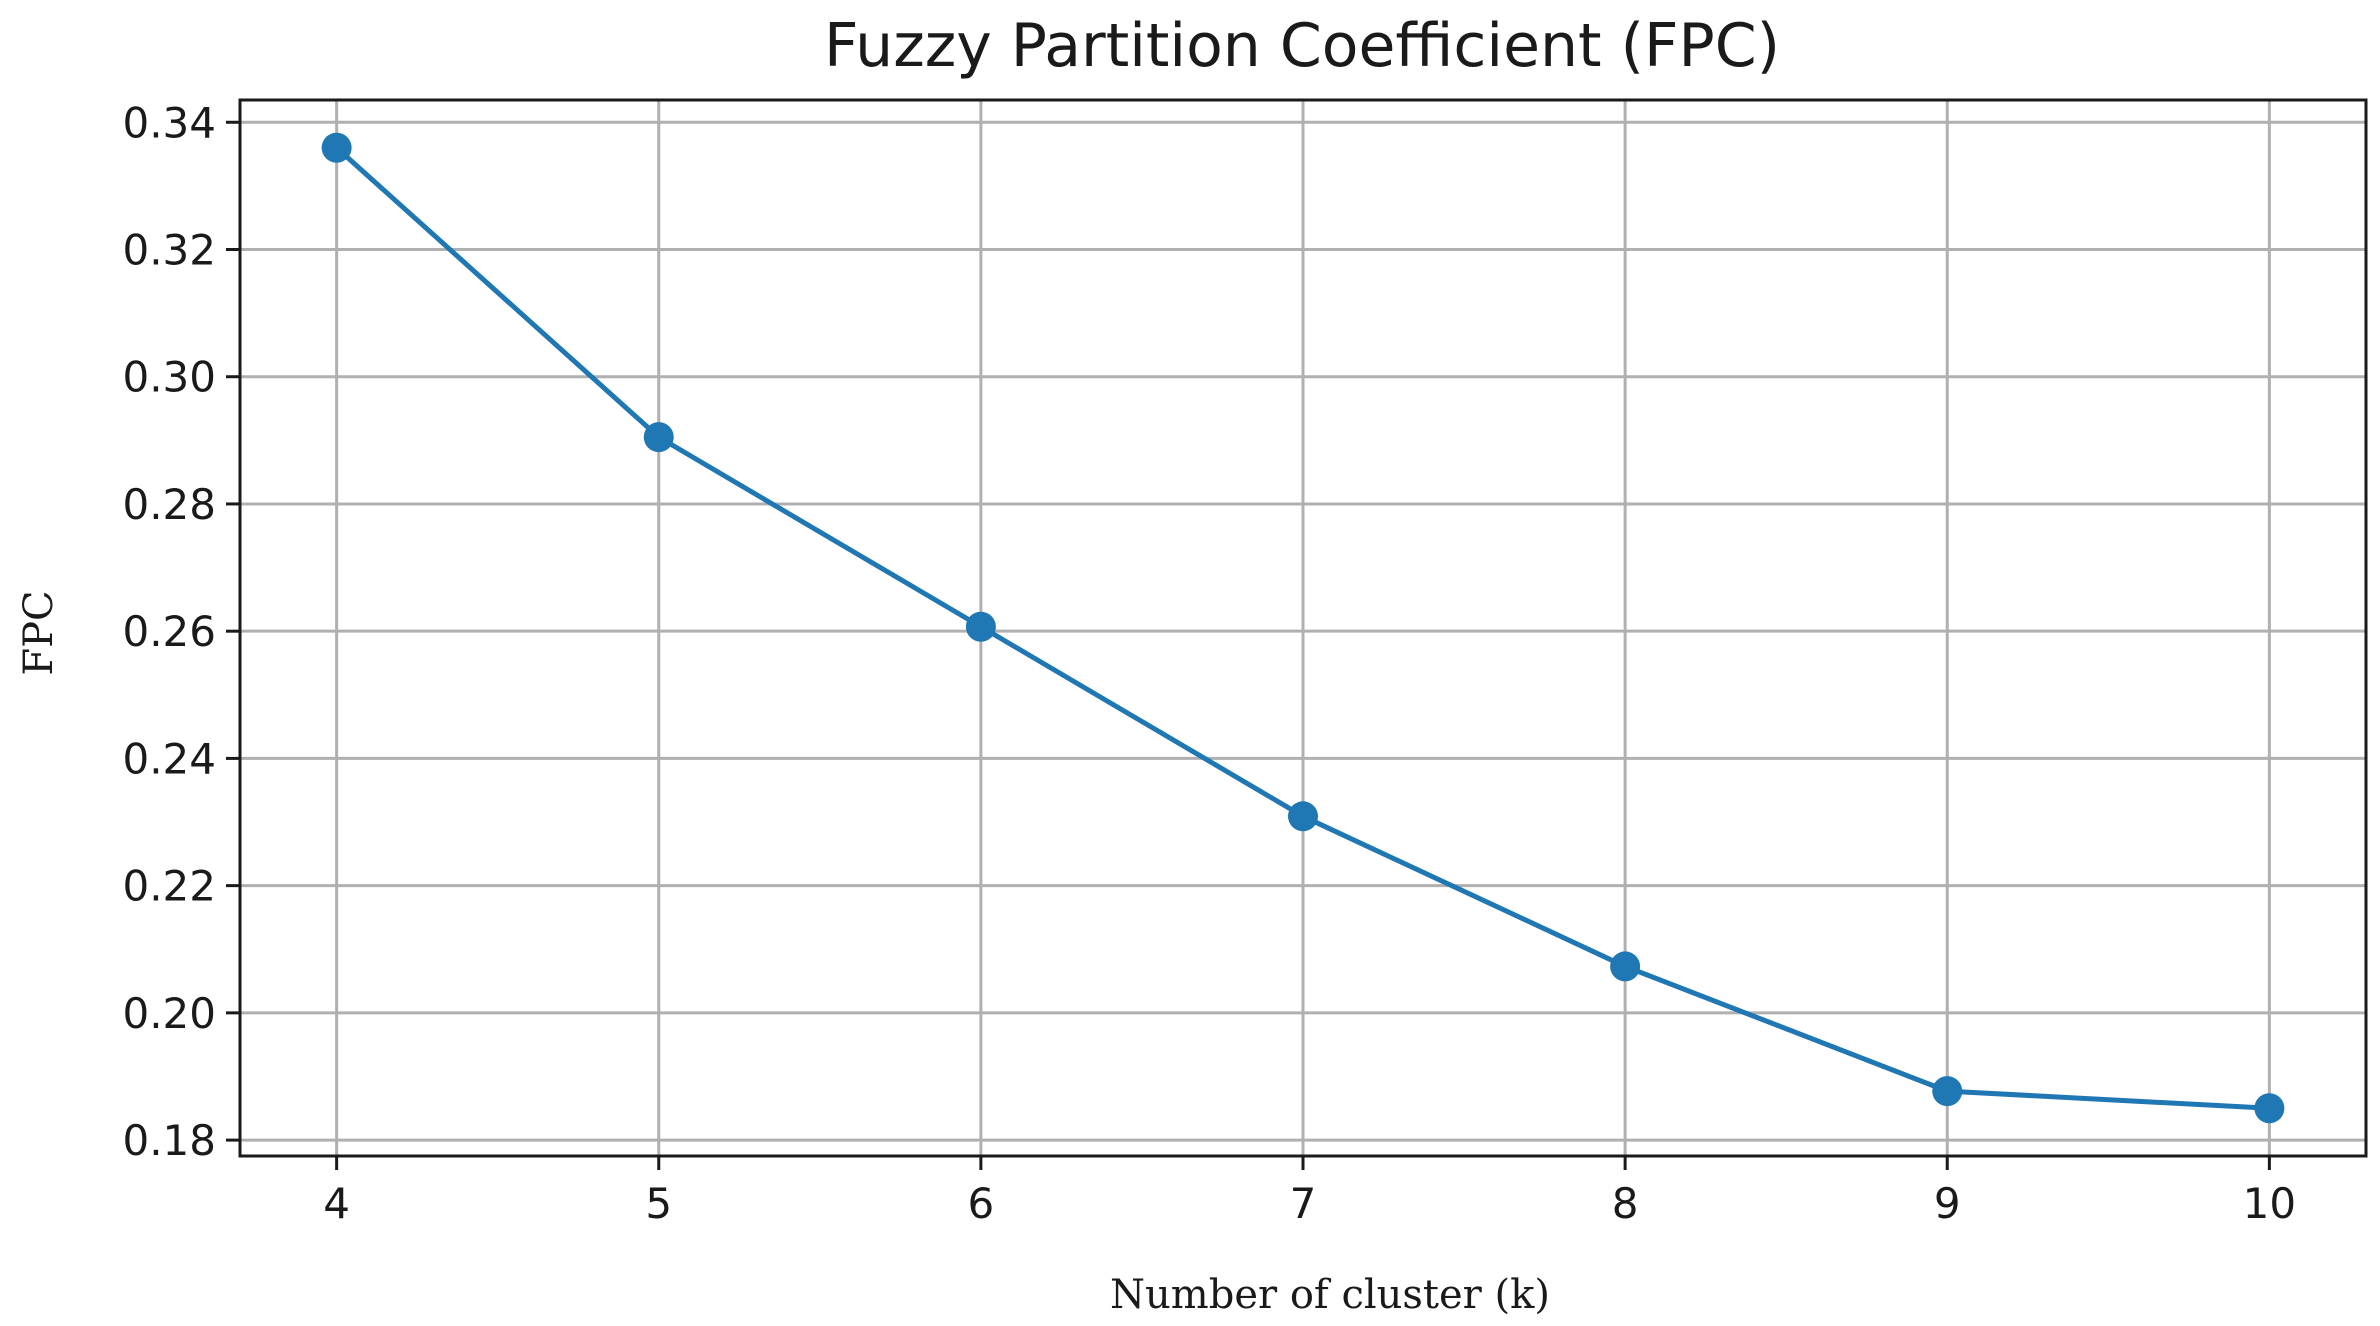 Image resolution: width=2380 pixels, height=1326 pixels. What do you see at coordinates (1625, 1203) in the screenshot?
I see `x-tick-label: 8` at bounding box center [1625, 1203].